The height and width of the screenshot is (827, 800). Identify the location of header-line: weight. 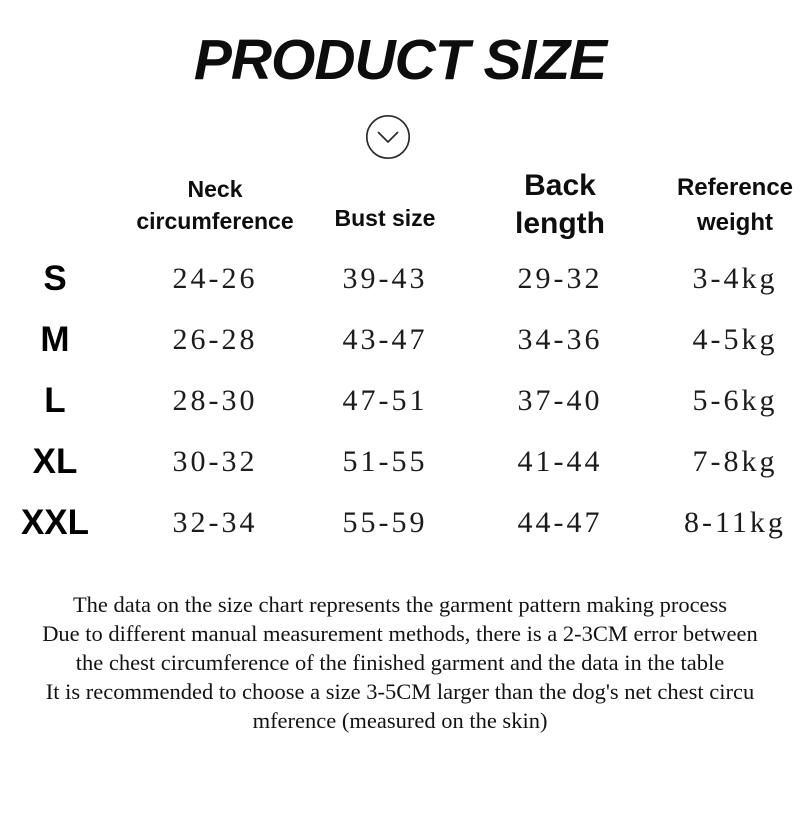
(735, 222).